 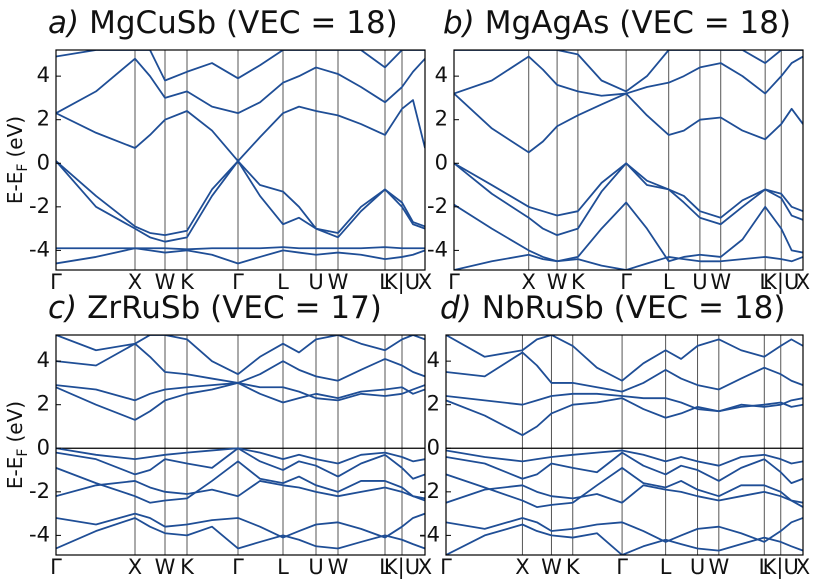 I want to click on panel-label: c), so click(x=62, y=308).